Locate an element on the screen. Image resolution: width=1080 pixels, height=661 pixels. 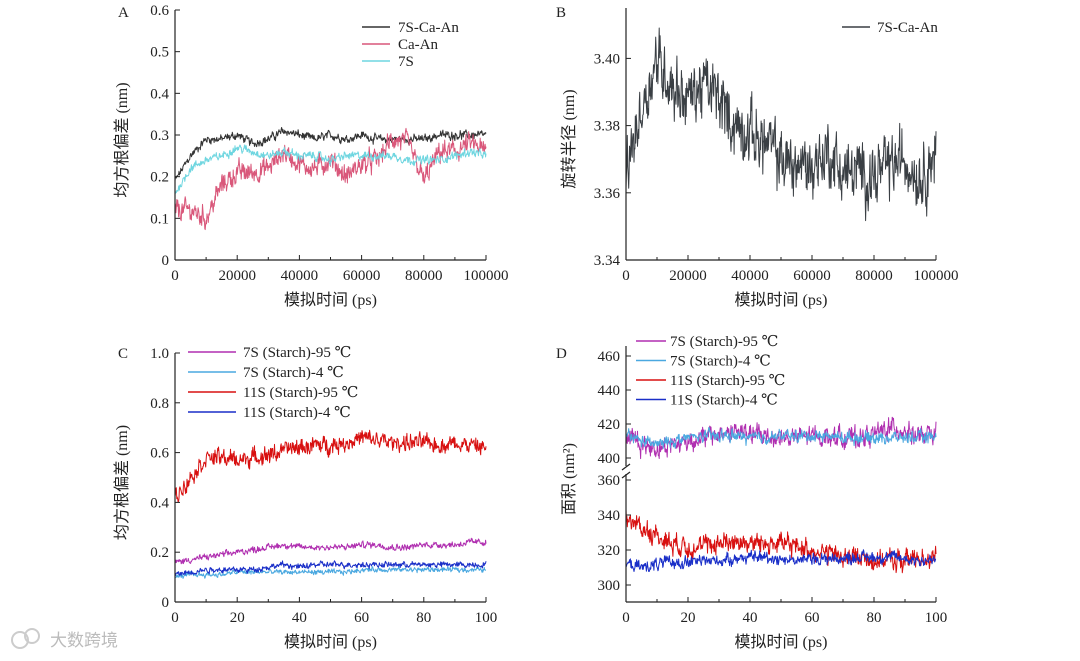
panel-letter: D is located at coordinates (561, 354).